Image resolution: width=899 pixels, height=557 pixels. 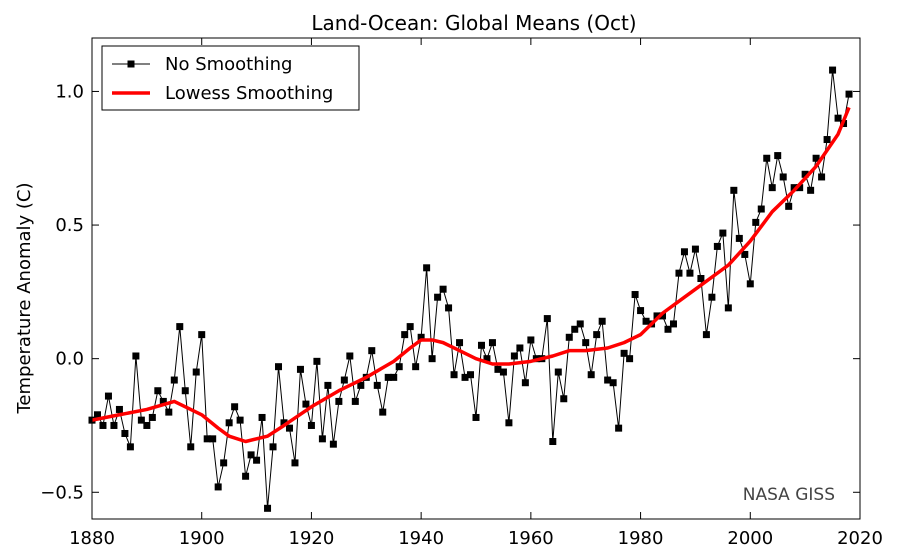 I want to click on legend-box, so click(x=230, y=78).